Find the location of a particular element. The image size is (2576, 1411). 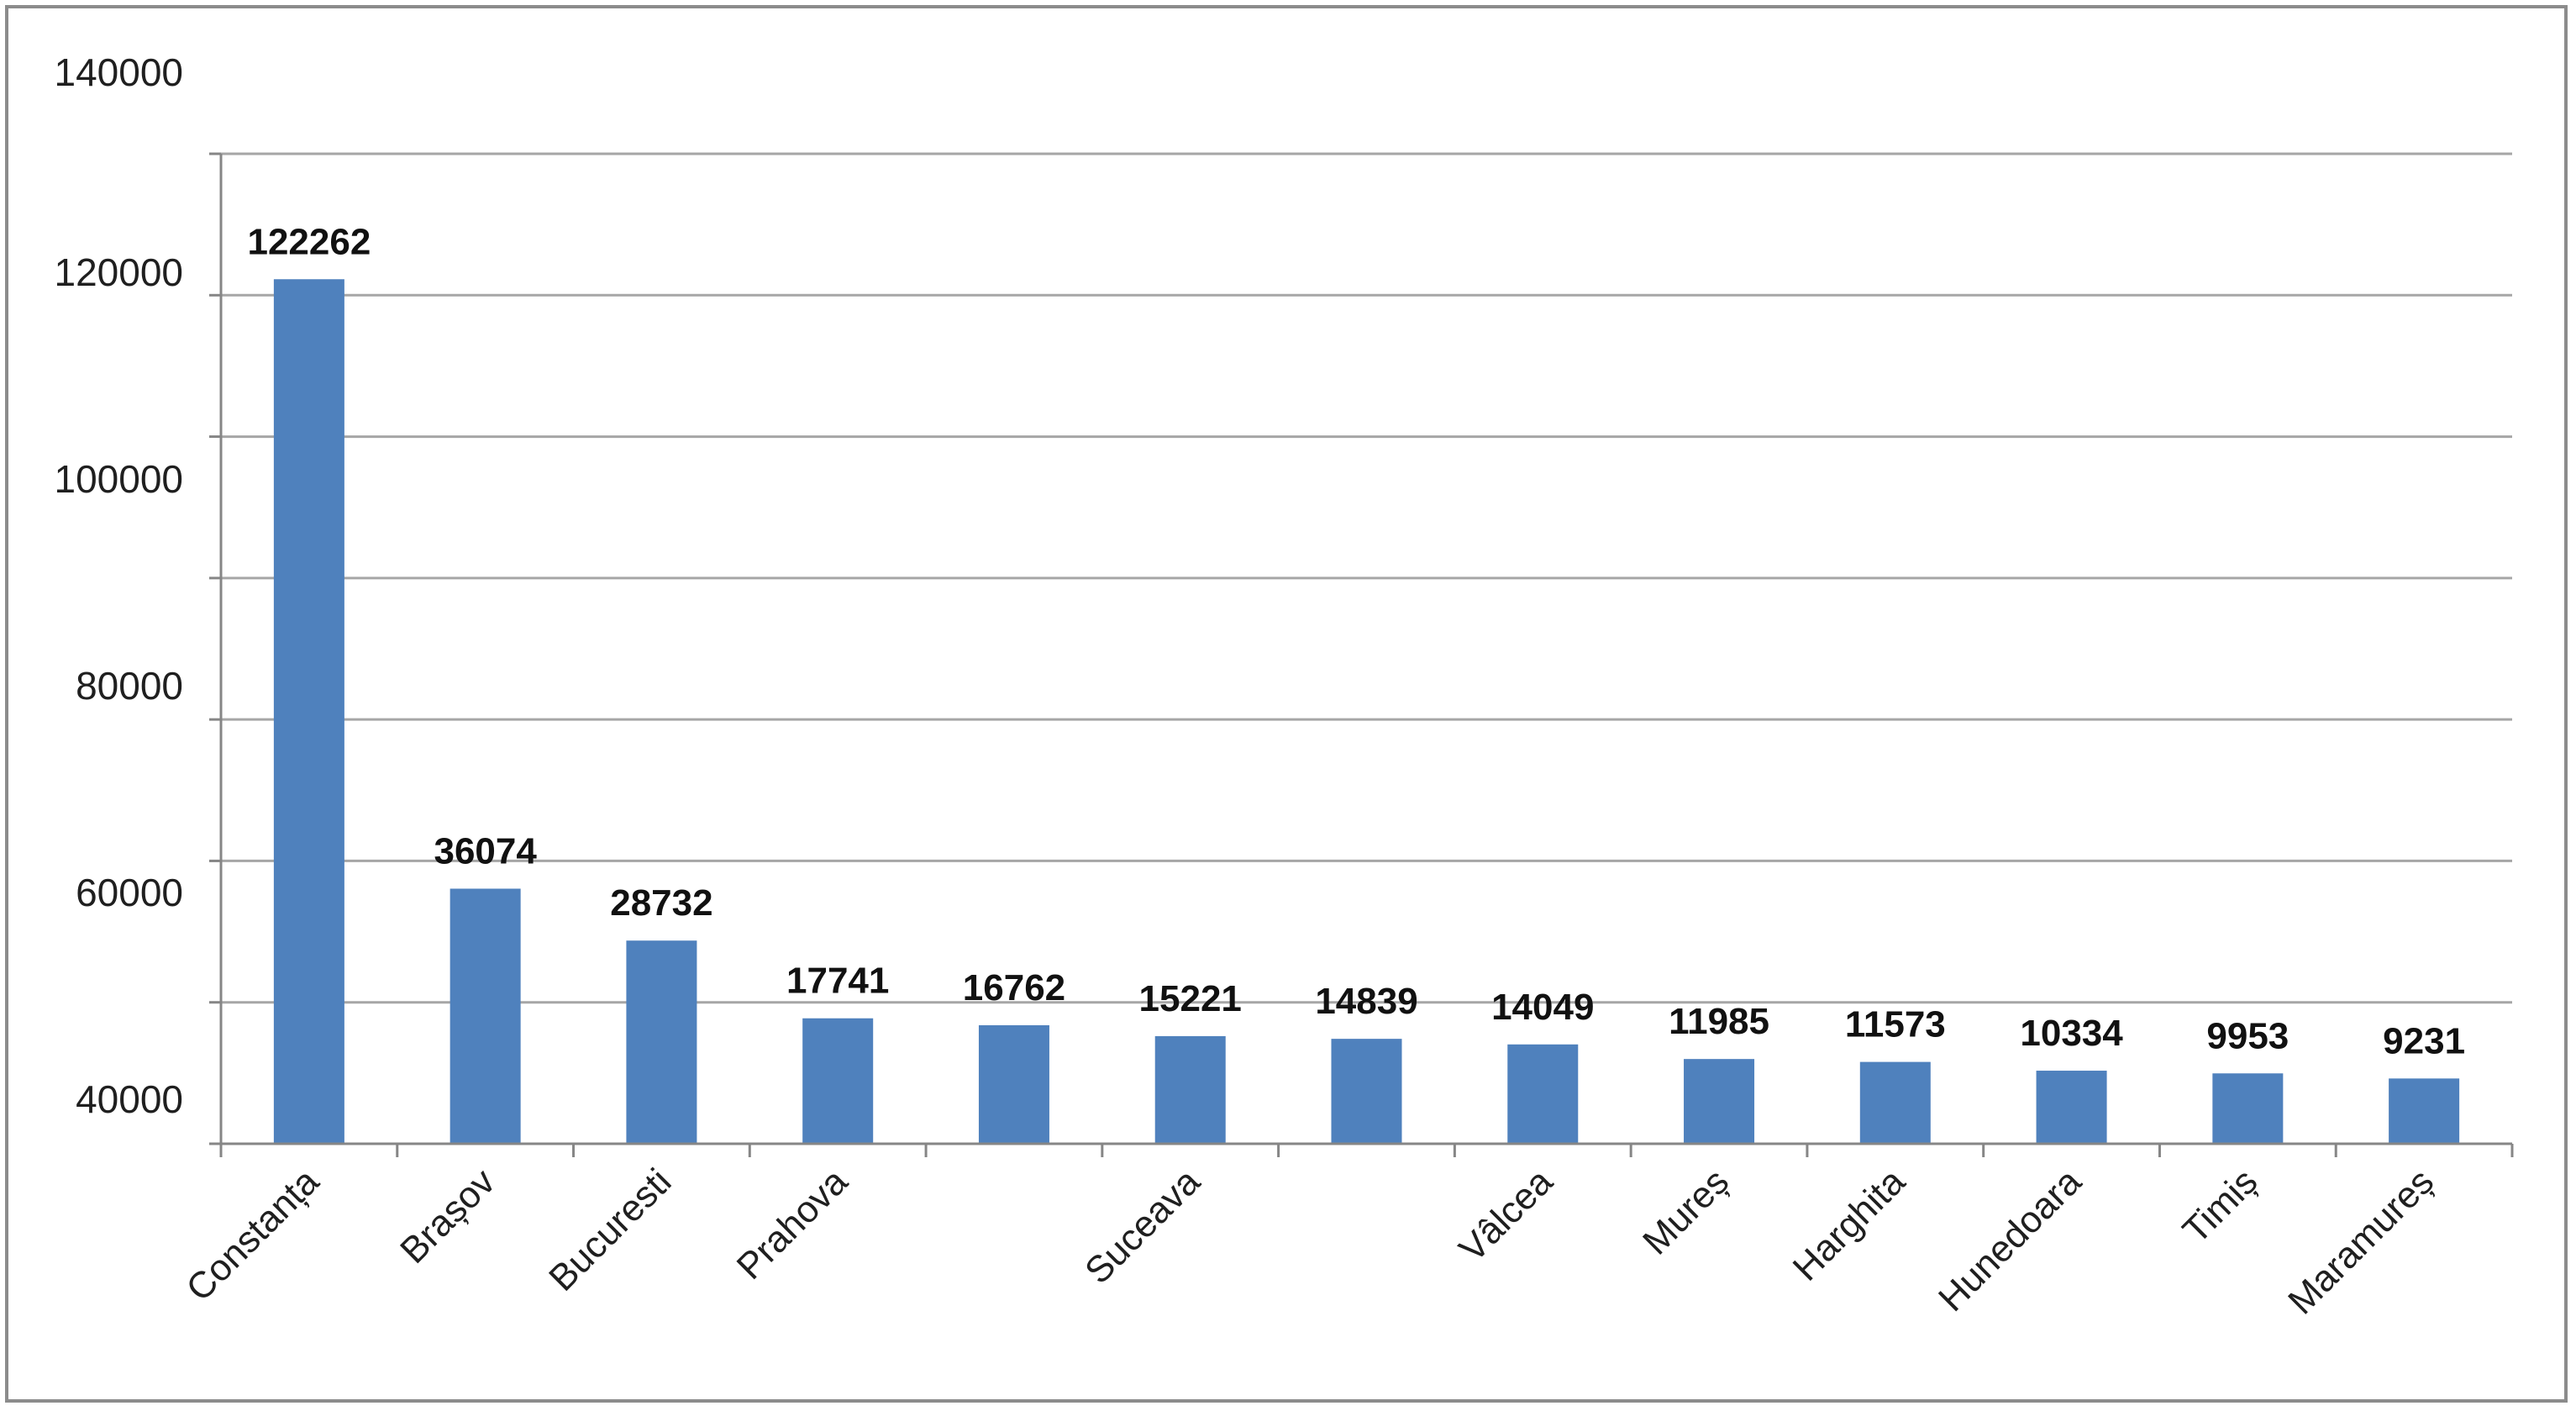

data-label: 122262 is located at coordinates (309, 241).